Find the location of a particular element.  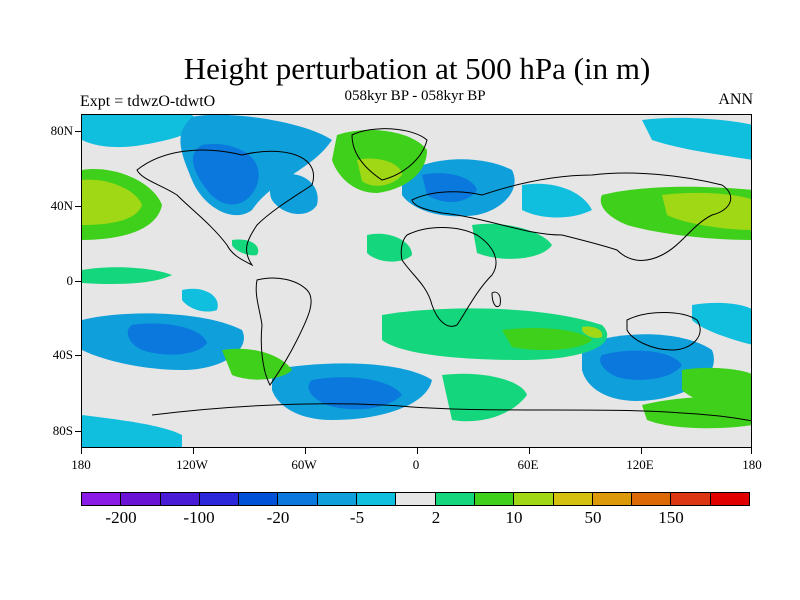

colorbar-label: 10 is located at coordinates (514, 517).